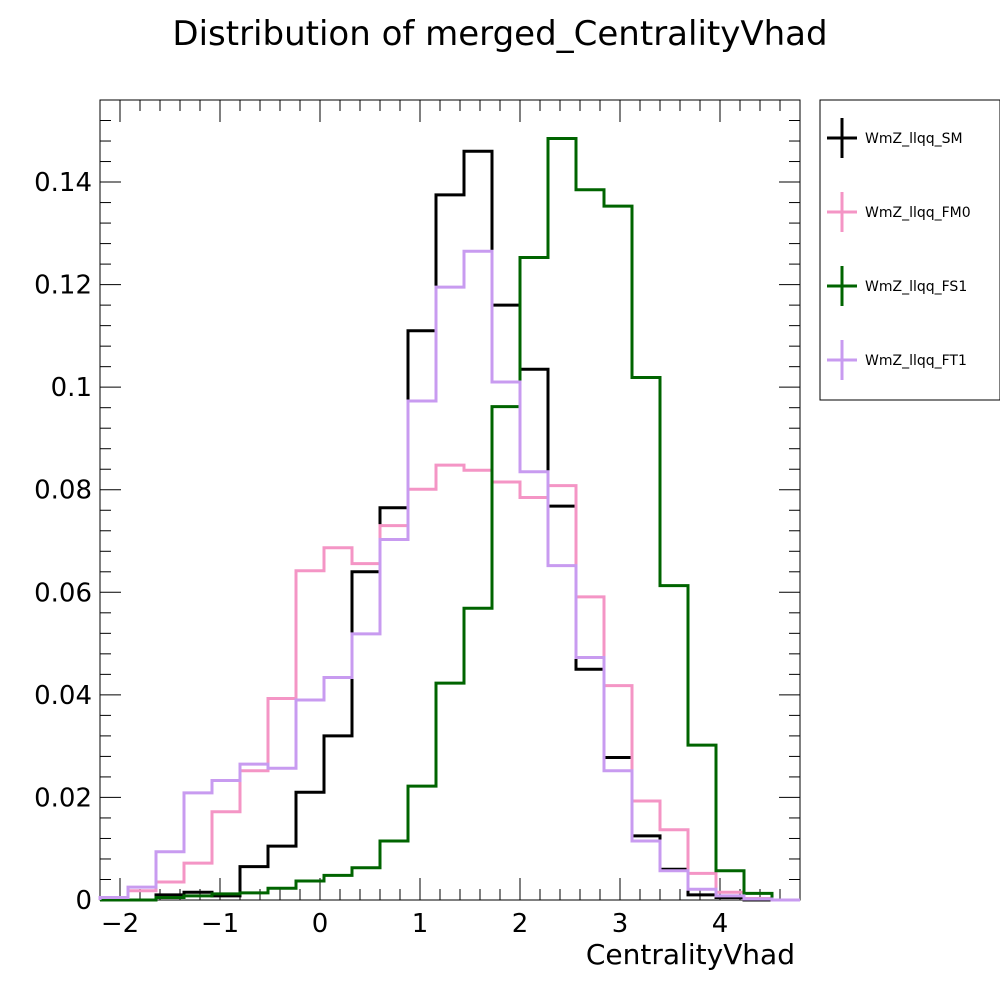  I want to click on x-tick-label: 0, so click(320, 924).